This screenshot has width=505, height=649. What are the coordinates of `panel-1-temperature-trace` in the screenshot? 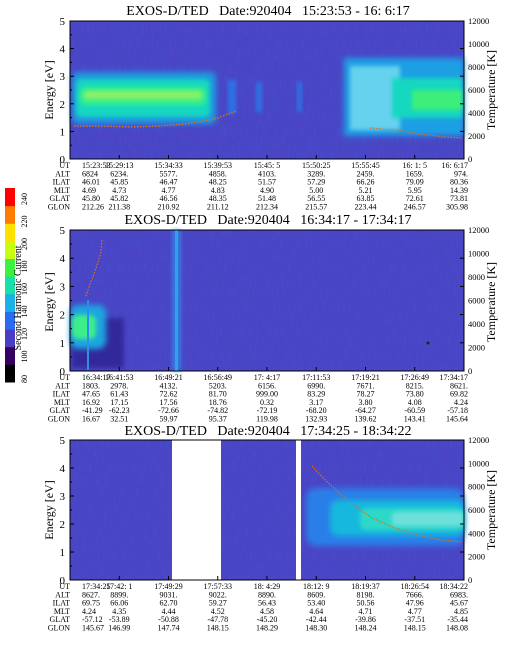 It's located at (155, 119).